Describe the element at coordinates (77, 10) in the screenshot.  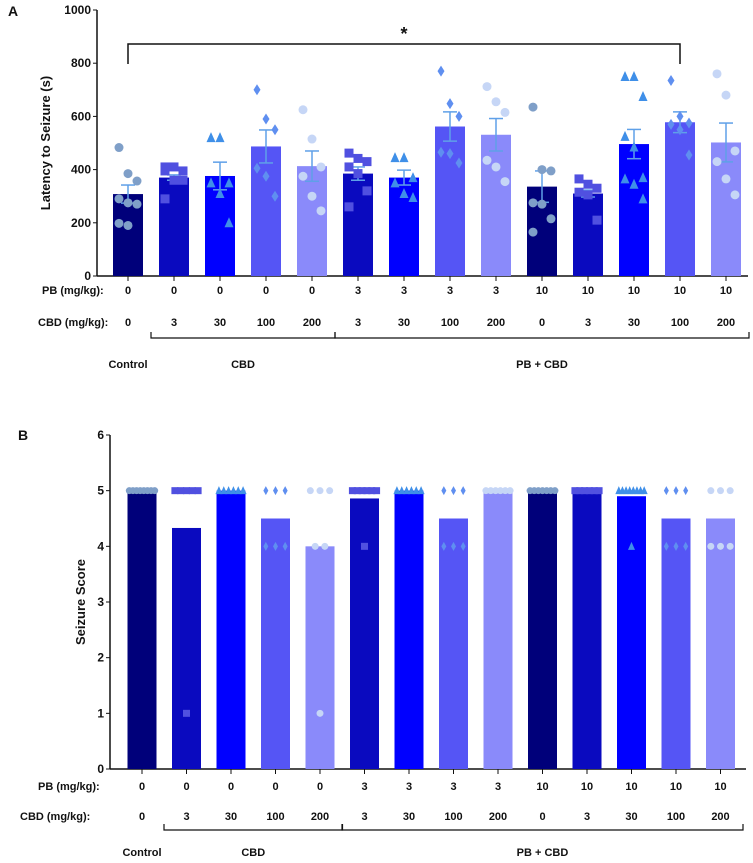
I see `y-tick-label: 1000` at that location.